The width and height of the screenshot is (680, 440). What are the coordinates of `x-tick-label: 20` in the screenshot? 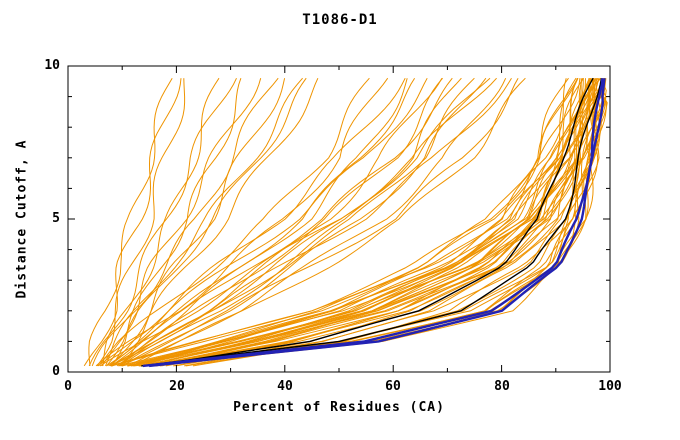 It's located at (177, 386).